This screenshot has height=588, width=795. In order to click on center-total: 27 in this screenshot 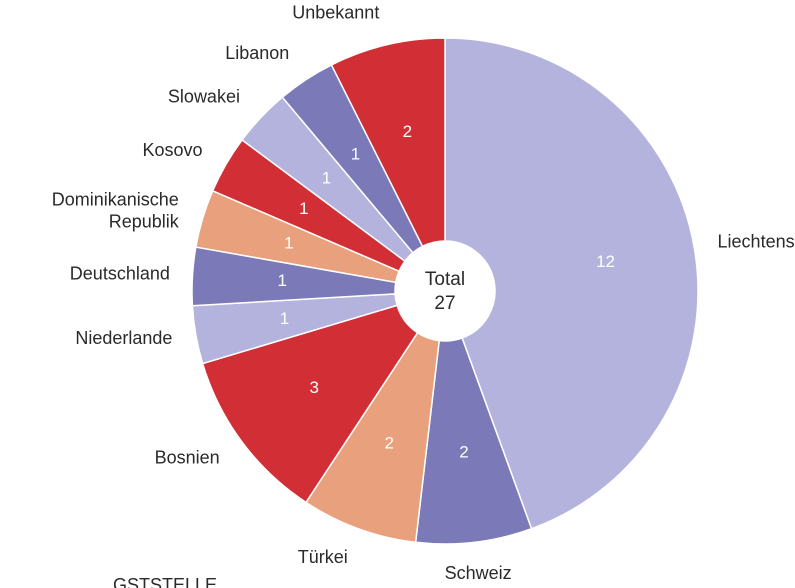, I will do `click(444, 303)`.